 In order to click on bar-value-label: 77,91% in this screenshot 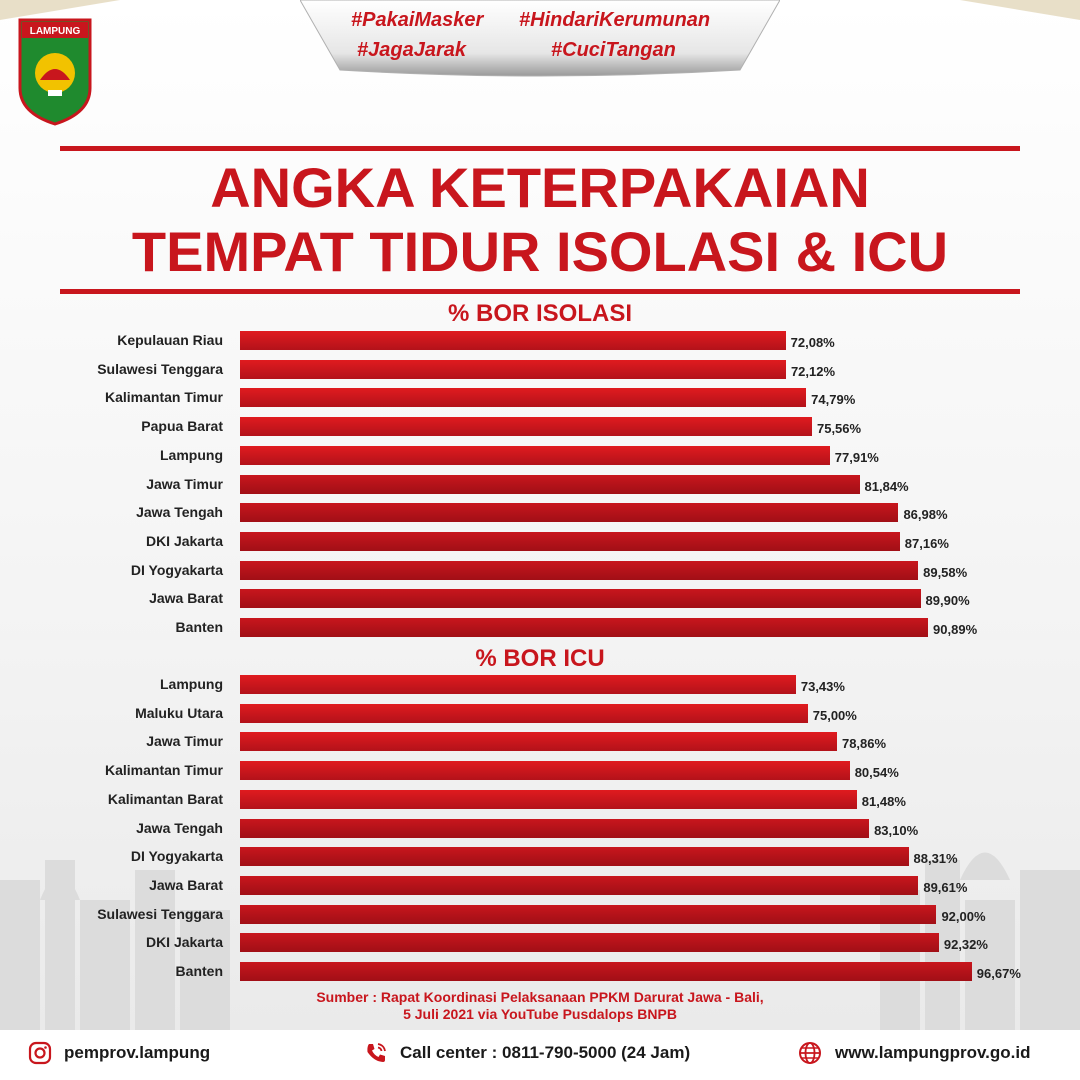, I will do `click(856, 457)`.